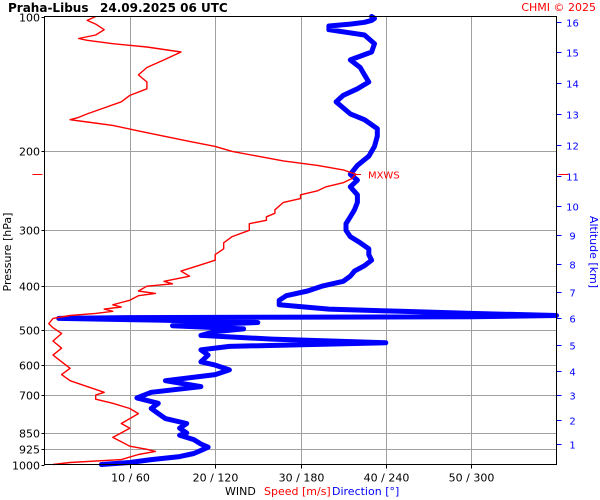  What do you see at coordinates (572, 85) in the screenshot?
I see `altitude-tick-label: 14` at bounding box center [572, 85].